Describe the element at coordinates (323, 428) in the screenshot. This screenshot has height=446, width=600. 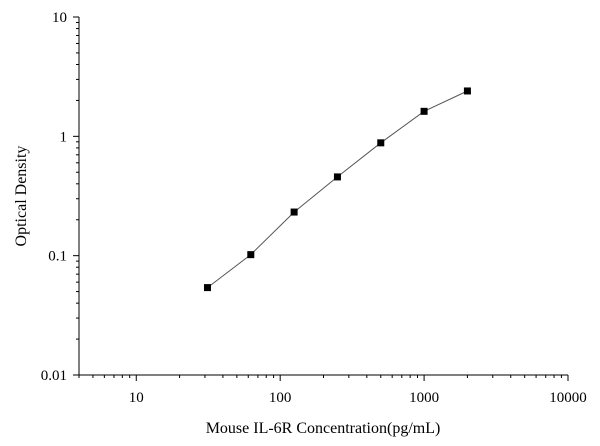
I see `x-axis-title: Mouse IL-6R Concentration(pg/mL)` at that location.